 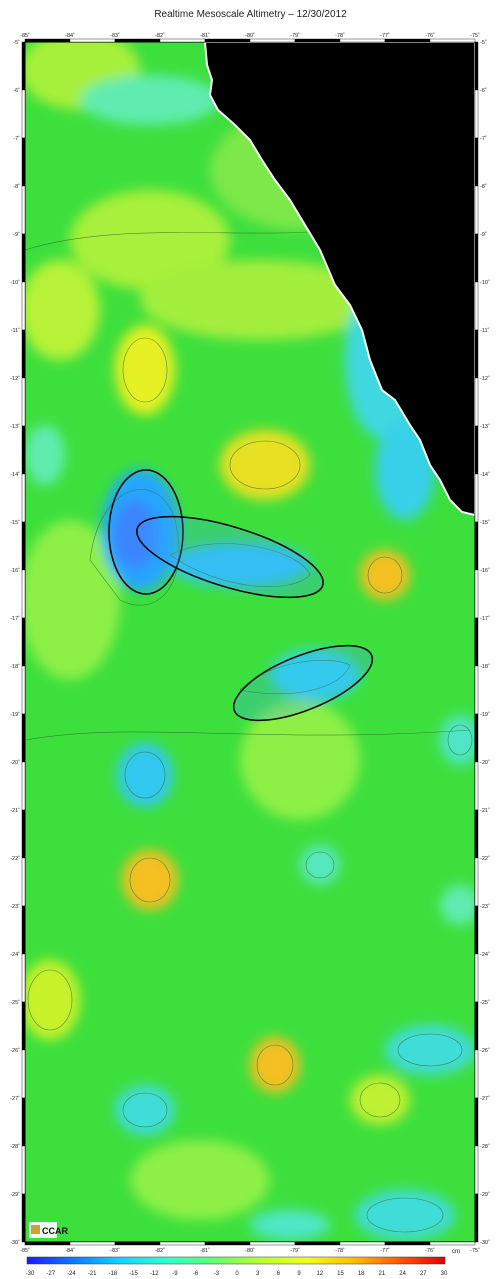 What do you see at coordinates (15, 906) in the screenshot?
I see `lat-label-left: -23˚` at bounding box center [15, 906].